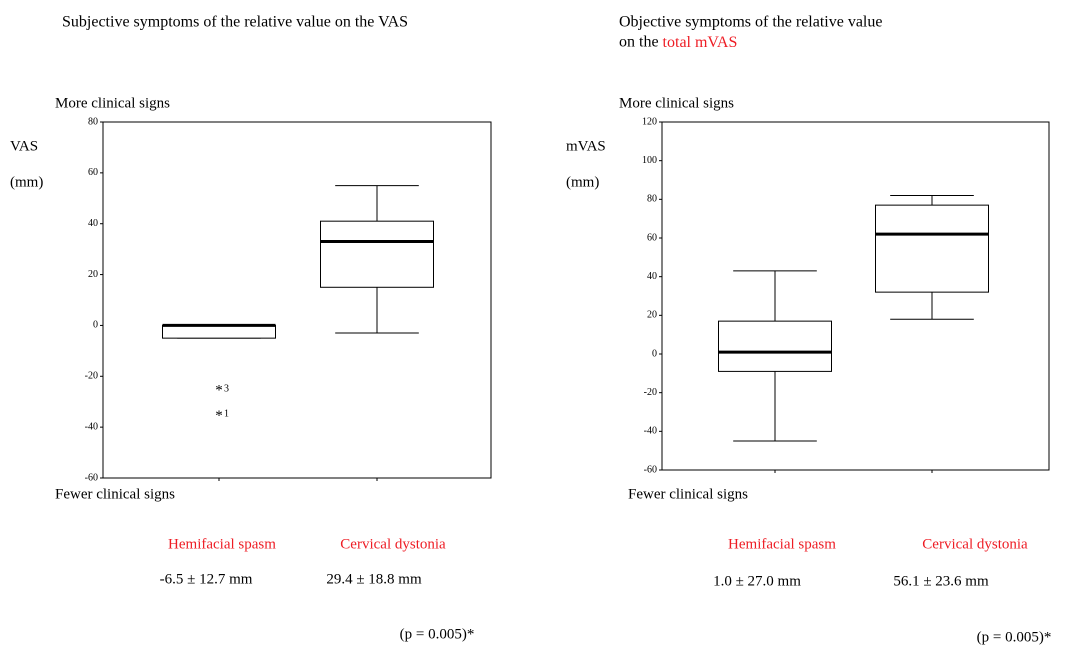 The image size is (1073, 651). What do you see at coordinates (750, 22) in the screenshot?
I see `chart-title: Objective symptoms of the relative value` at bounding box center [750, 22].